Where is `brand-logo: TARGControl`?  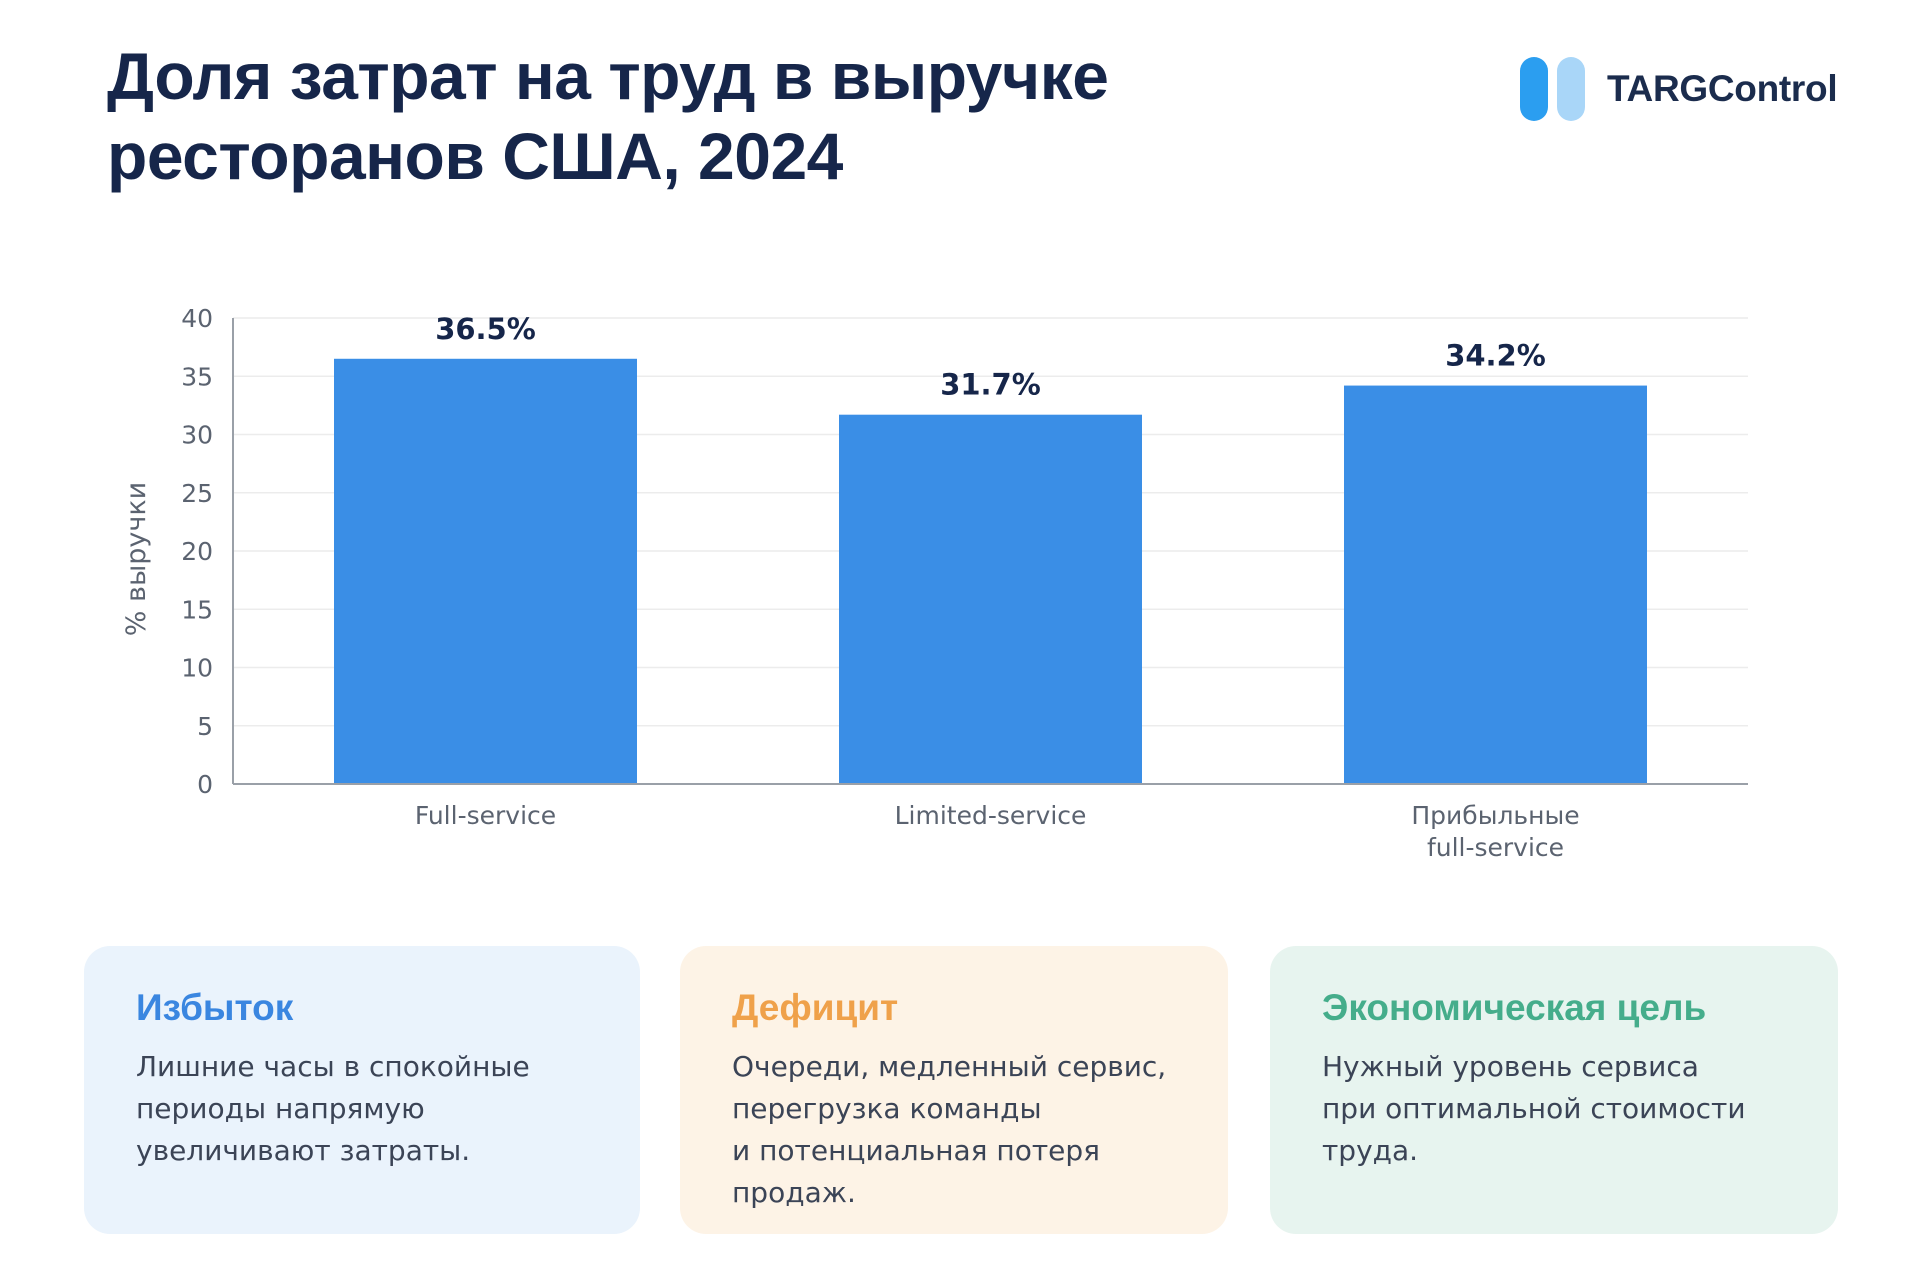
brand-logo: TARGControl is located at coordinates (1679, 89).